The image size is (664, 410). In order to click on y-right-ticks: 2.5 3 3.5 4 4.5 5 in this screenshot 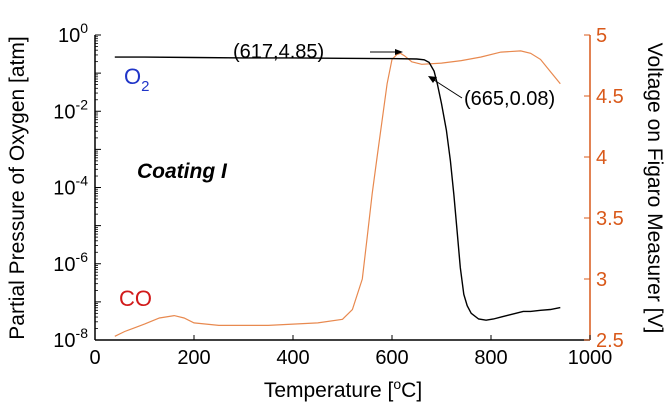, I will do `click(604, 188)`.